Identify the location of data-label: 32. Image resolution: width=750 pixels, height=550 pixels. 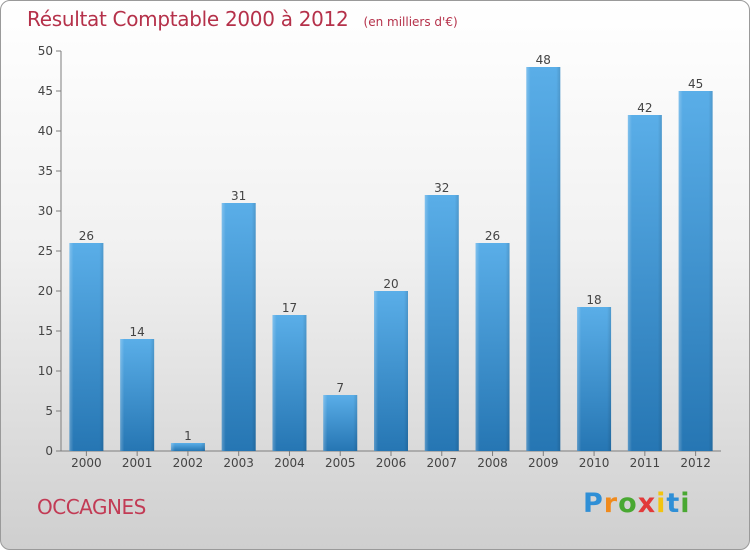
(441, 188).